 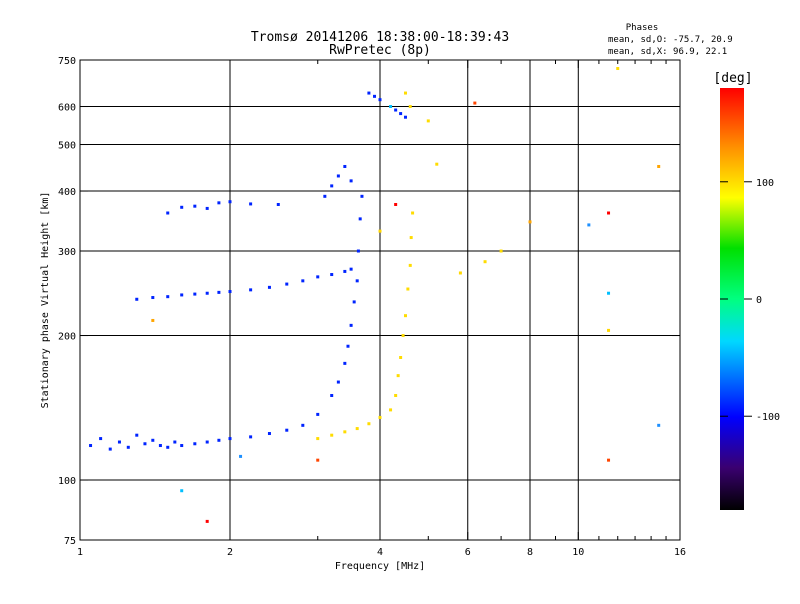 I want to click on y-tick-label: 300, so click(x=67, y=252).